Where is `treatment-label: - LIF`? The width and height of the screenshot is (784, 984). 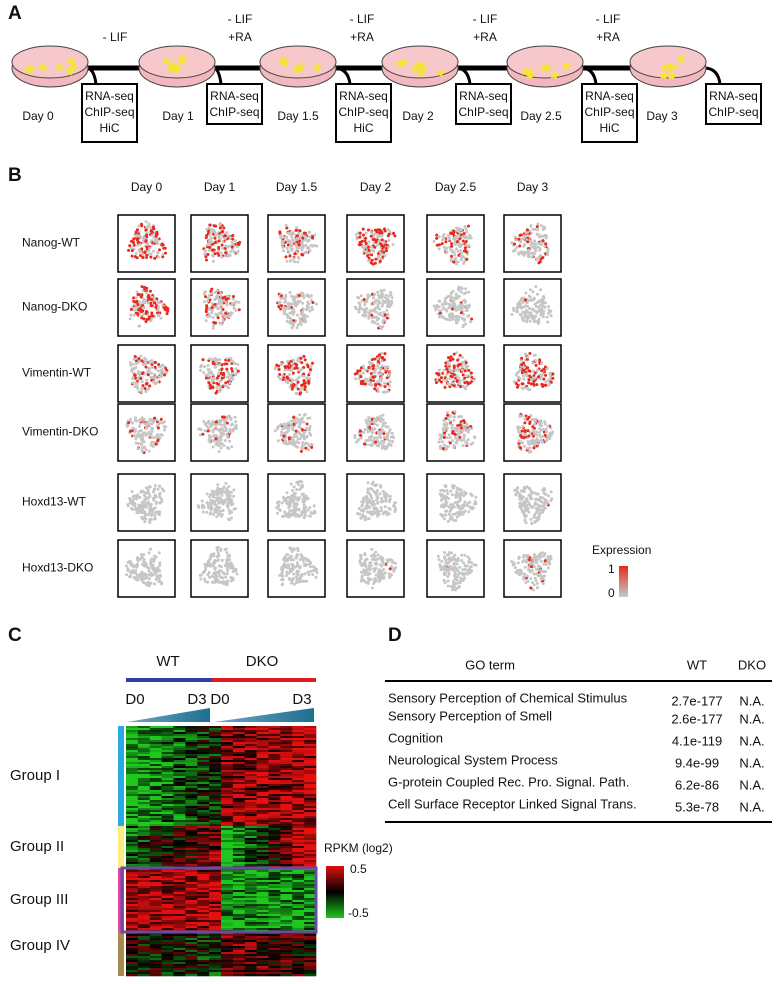 treatment-label: - LIF is located at coordinates (608, 19).